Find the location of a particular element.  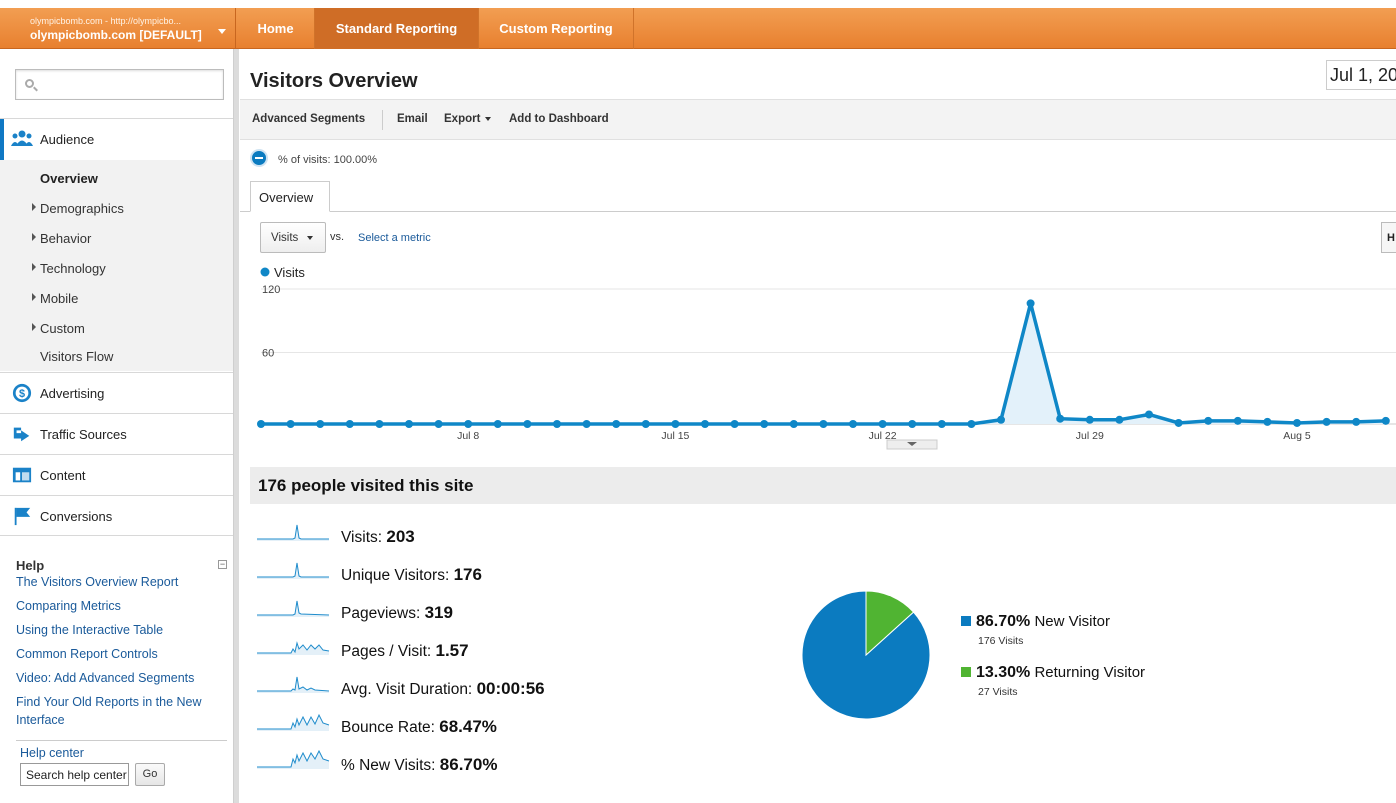

sidebar-item-advertising: $ Advertising is located at coordinates (116, 392).